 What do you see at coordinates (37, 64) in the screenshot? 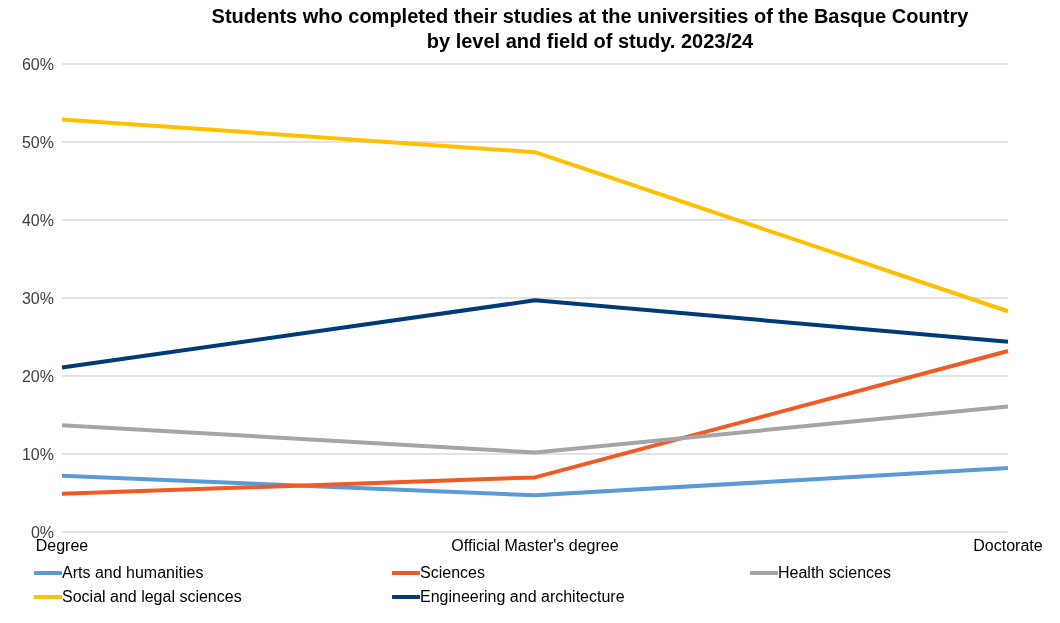
I see `y-tick-label: 60%` at bounding box center [37, 64].